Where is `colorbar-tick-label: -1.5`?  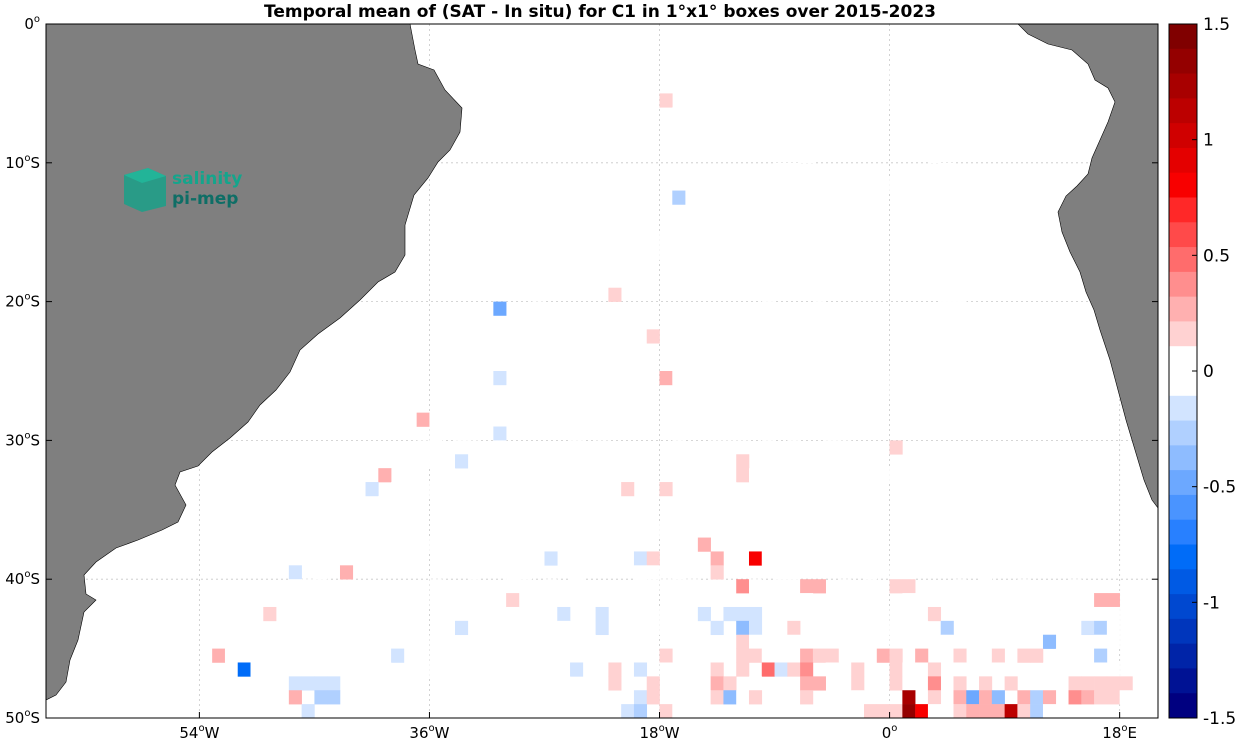
colorbar-tick-label: -1.5 is located at coordinates (1219, 719).